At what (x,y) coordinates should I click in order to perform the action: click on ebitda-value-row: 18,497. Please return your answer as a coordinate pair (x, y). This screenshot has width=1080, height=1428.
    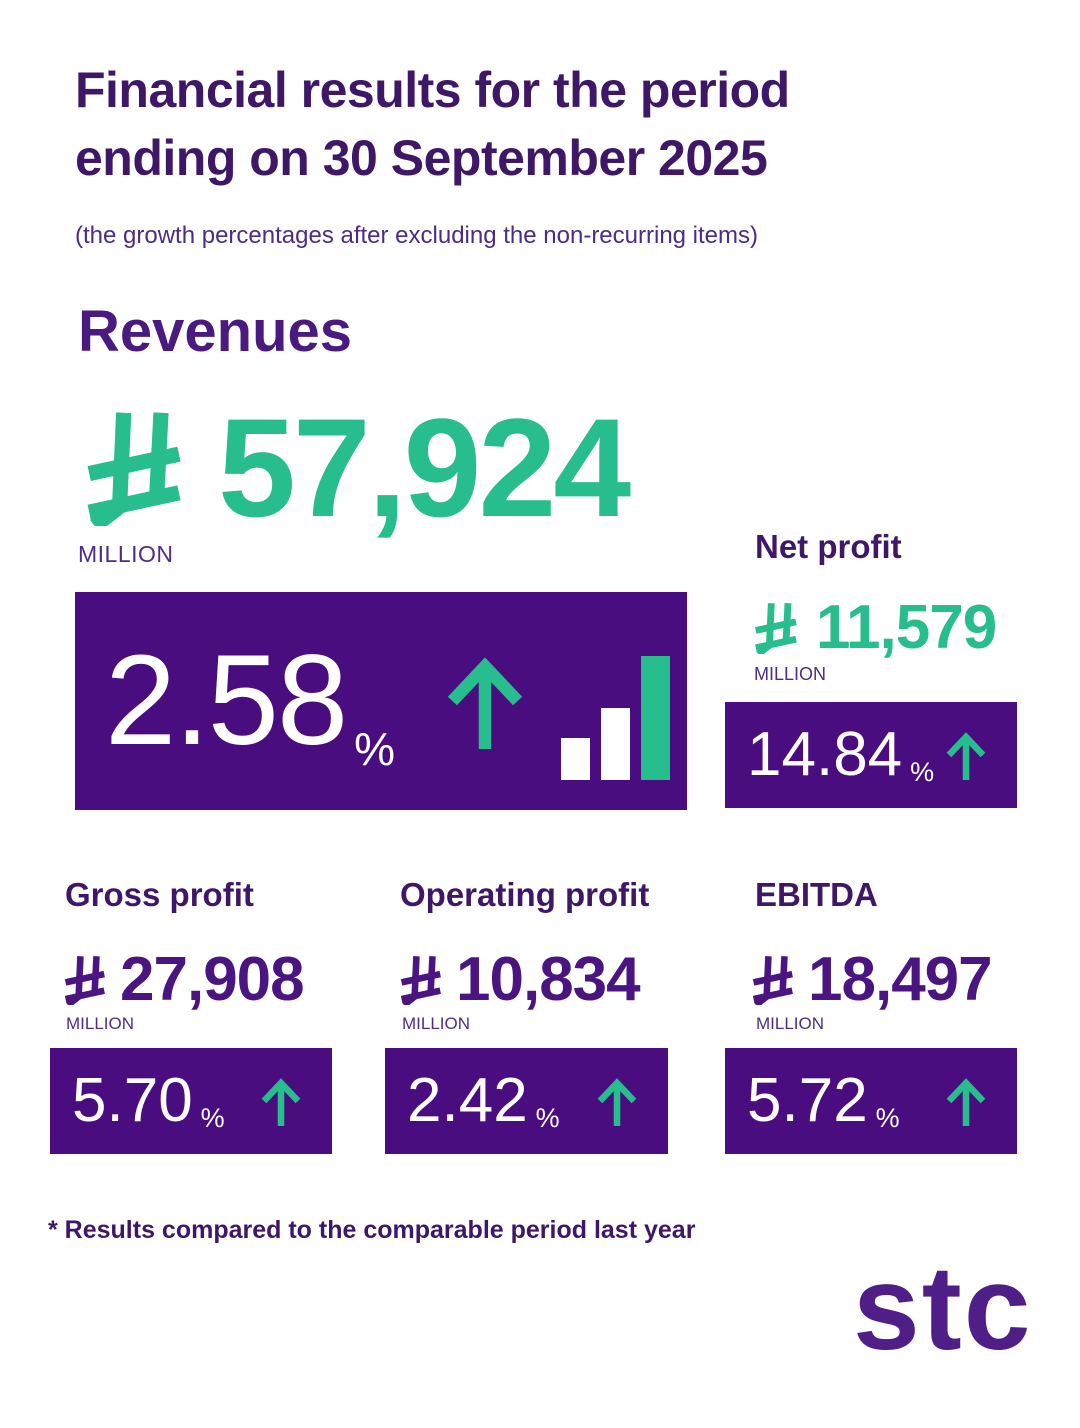
    Looking at the image, I should click on (871, 979).